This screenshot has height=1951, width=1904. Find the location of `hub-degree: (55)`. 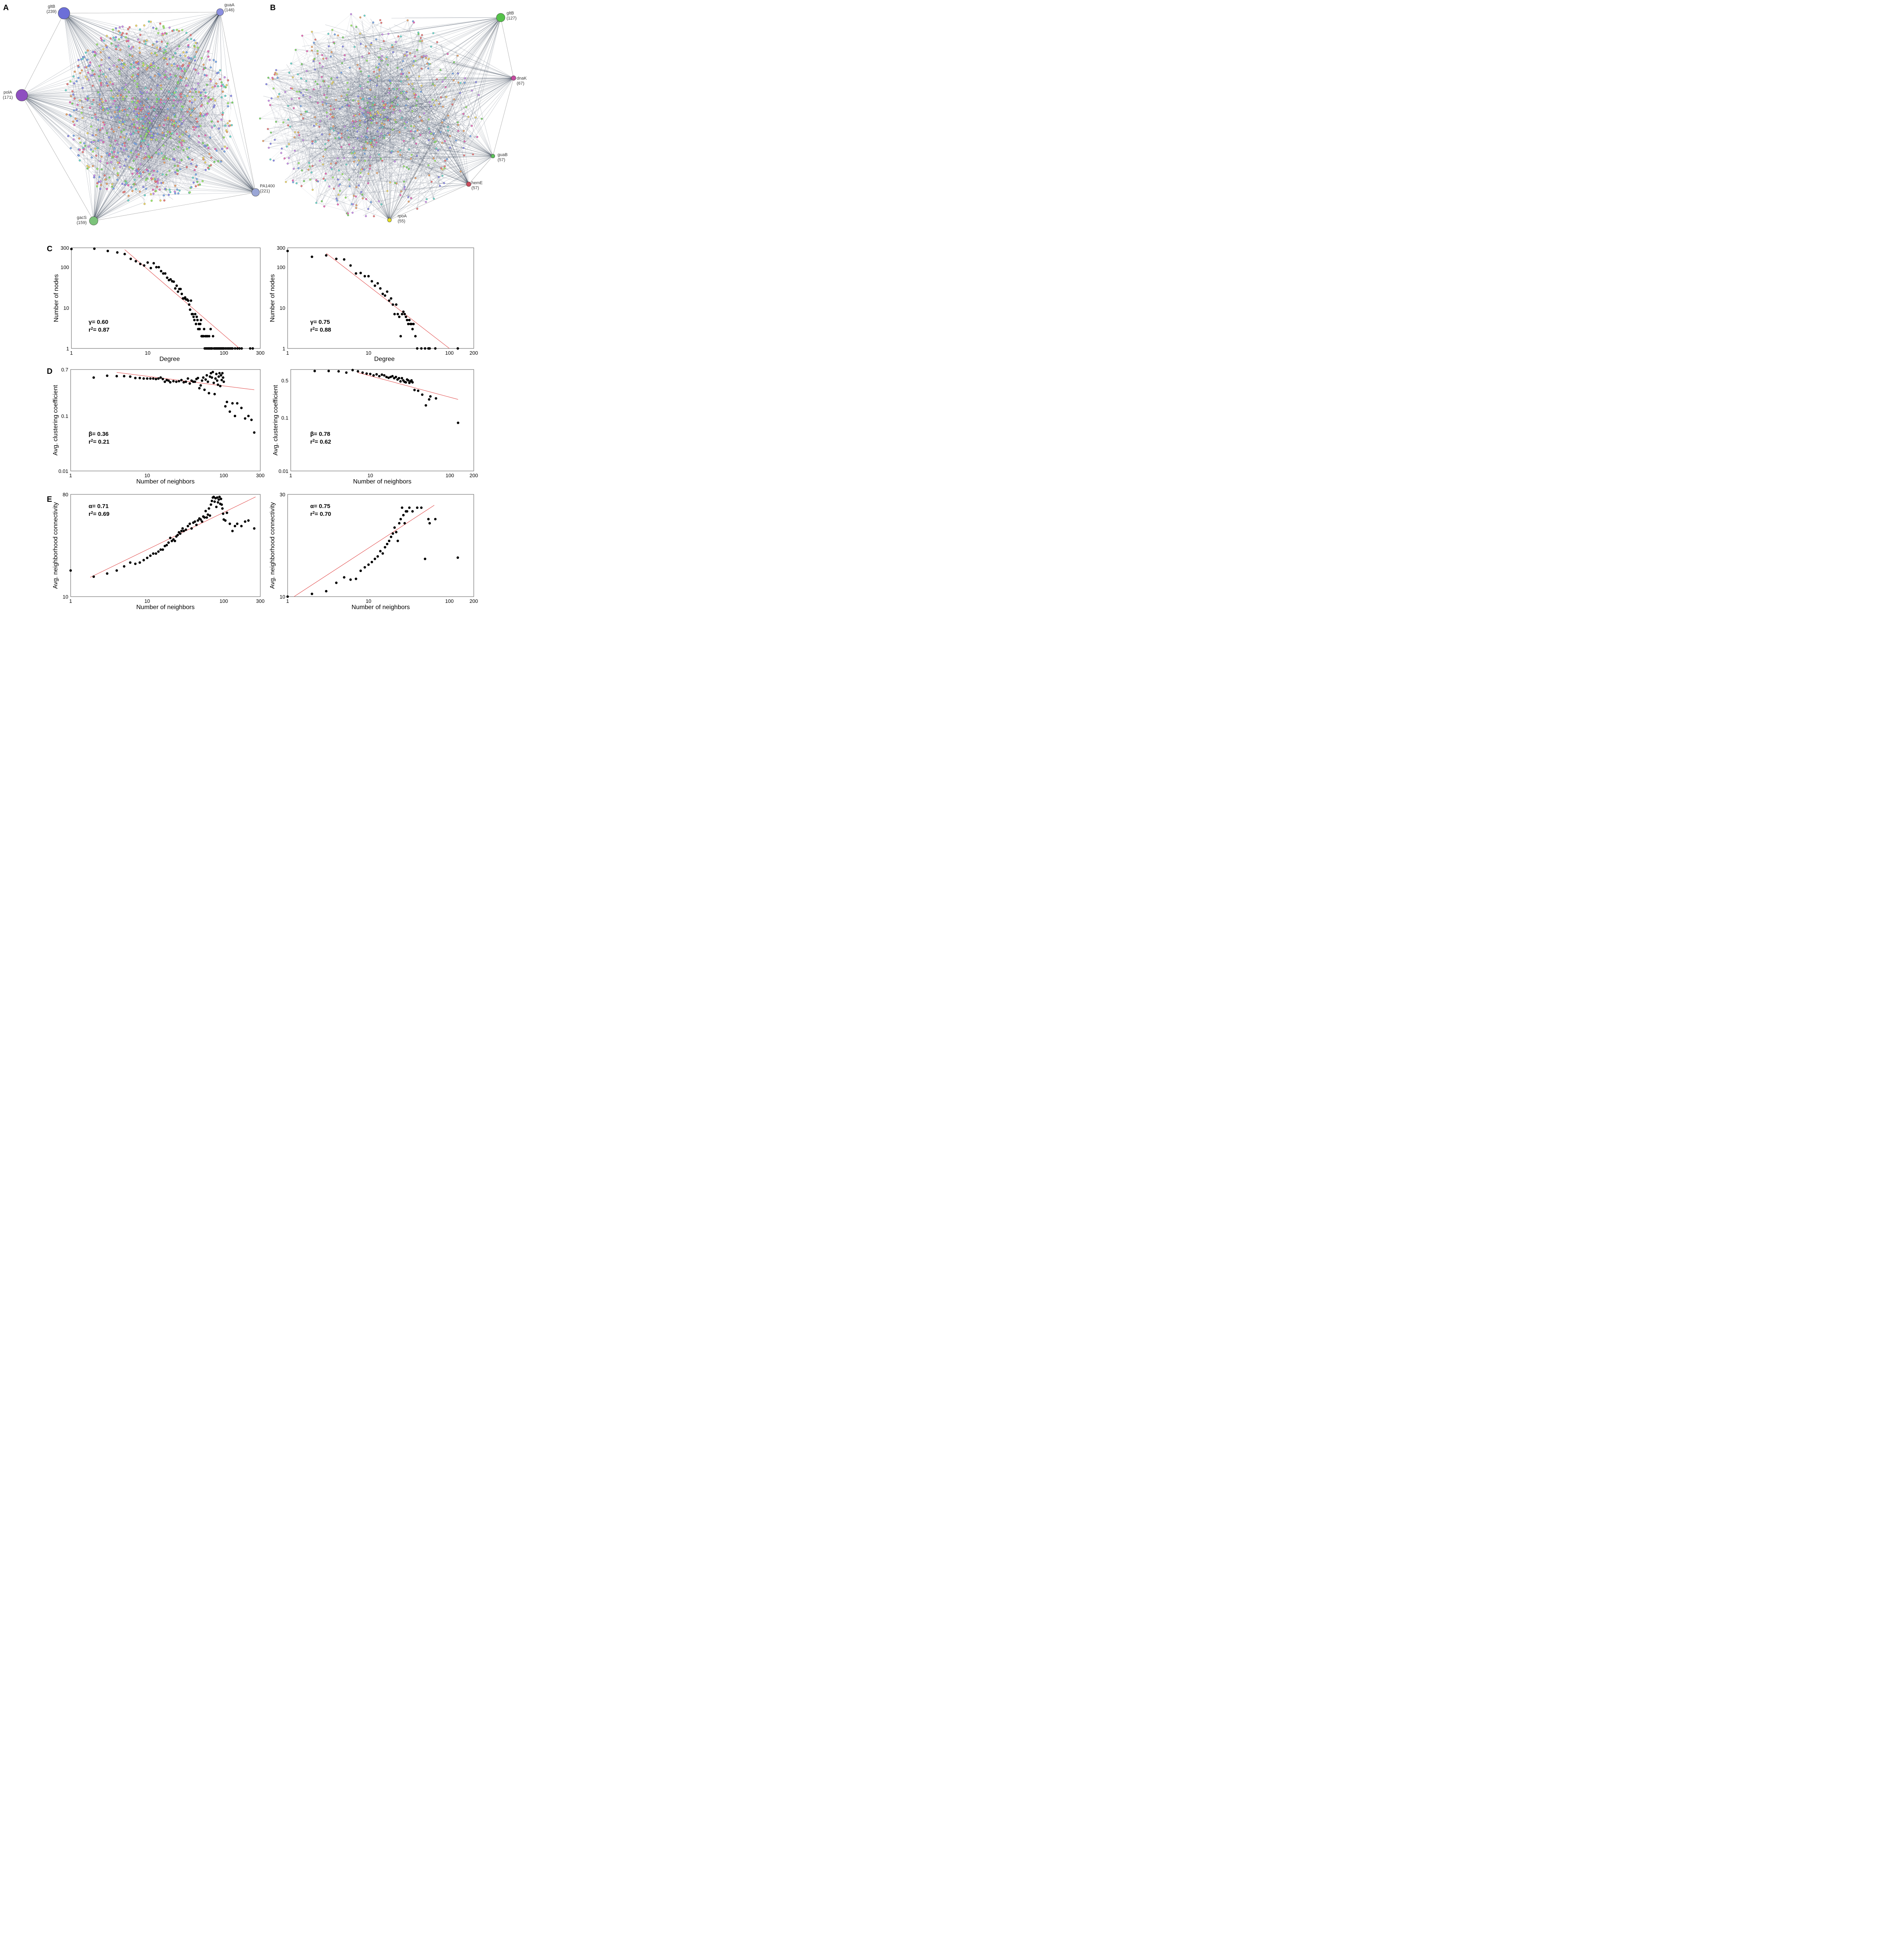

hub-degree: (55) is located at coordinates (401, 221).